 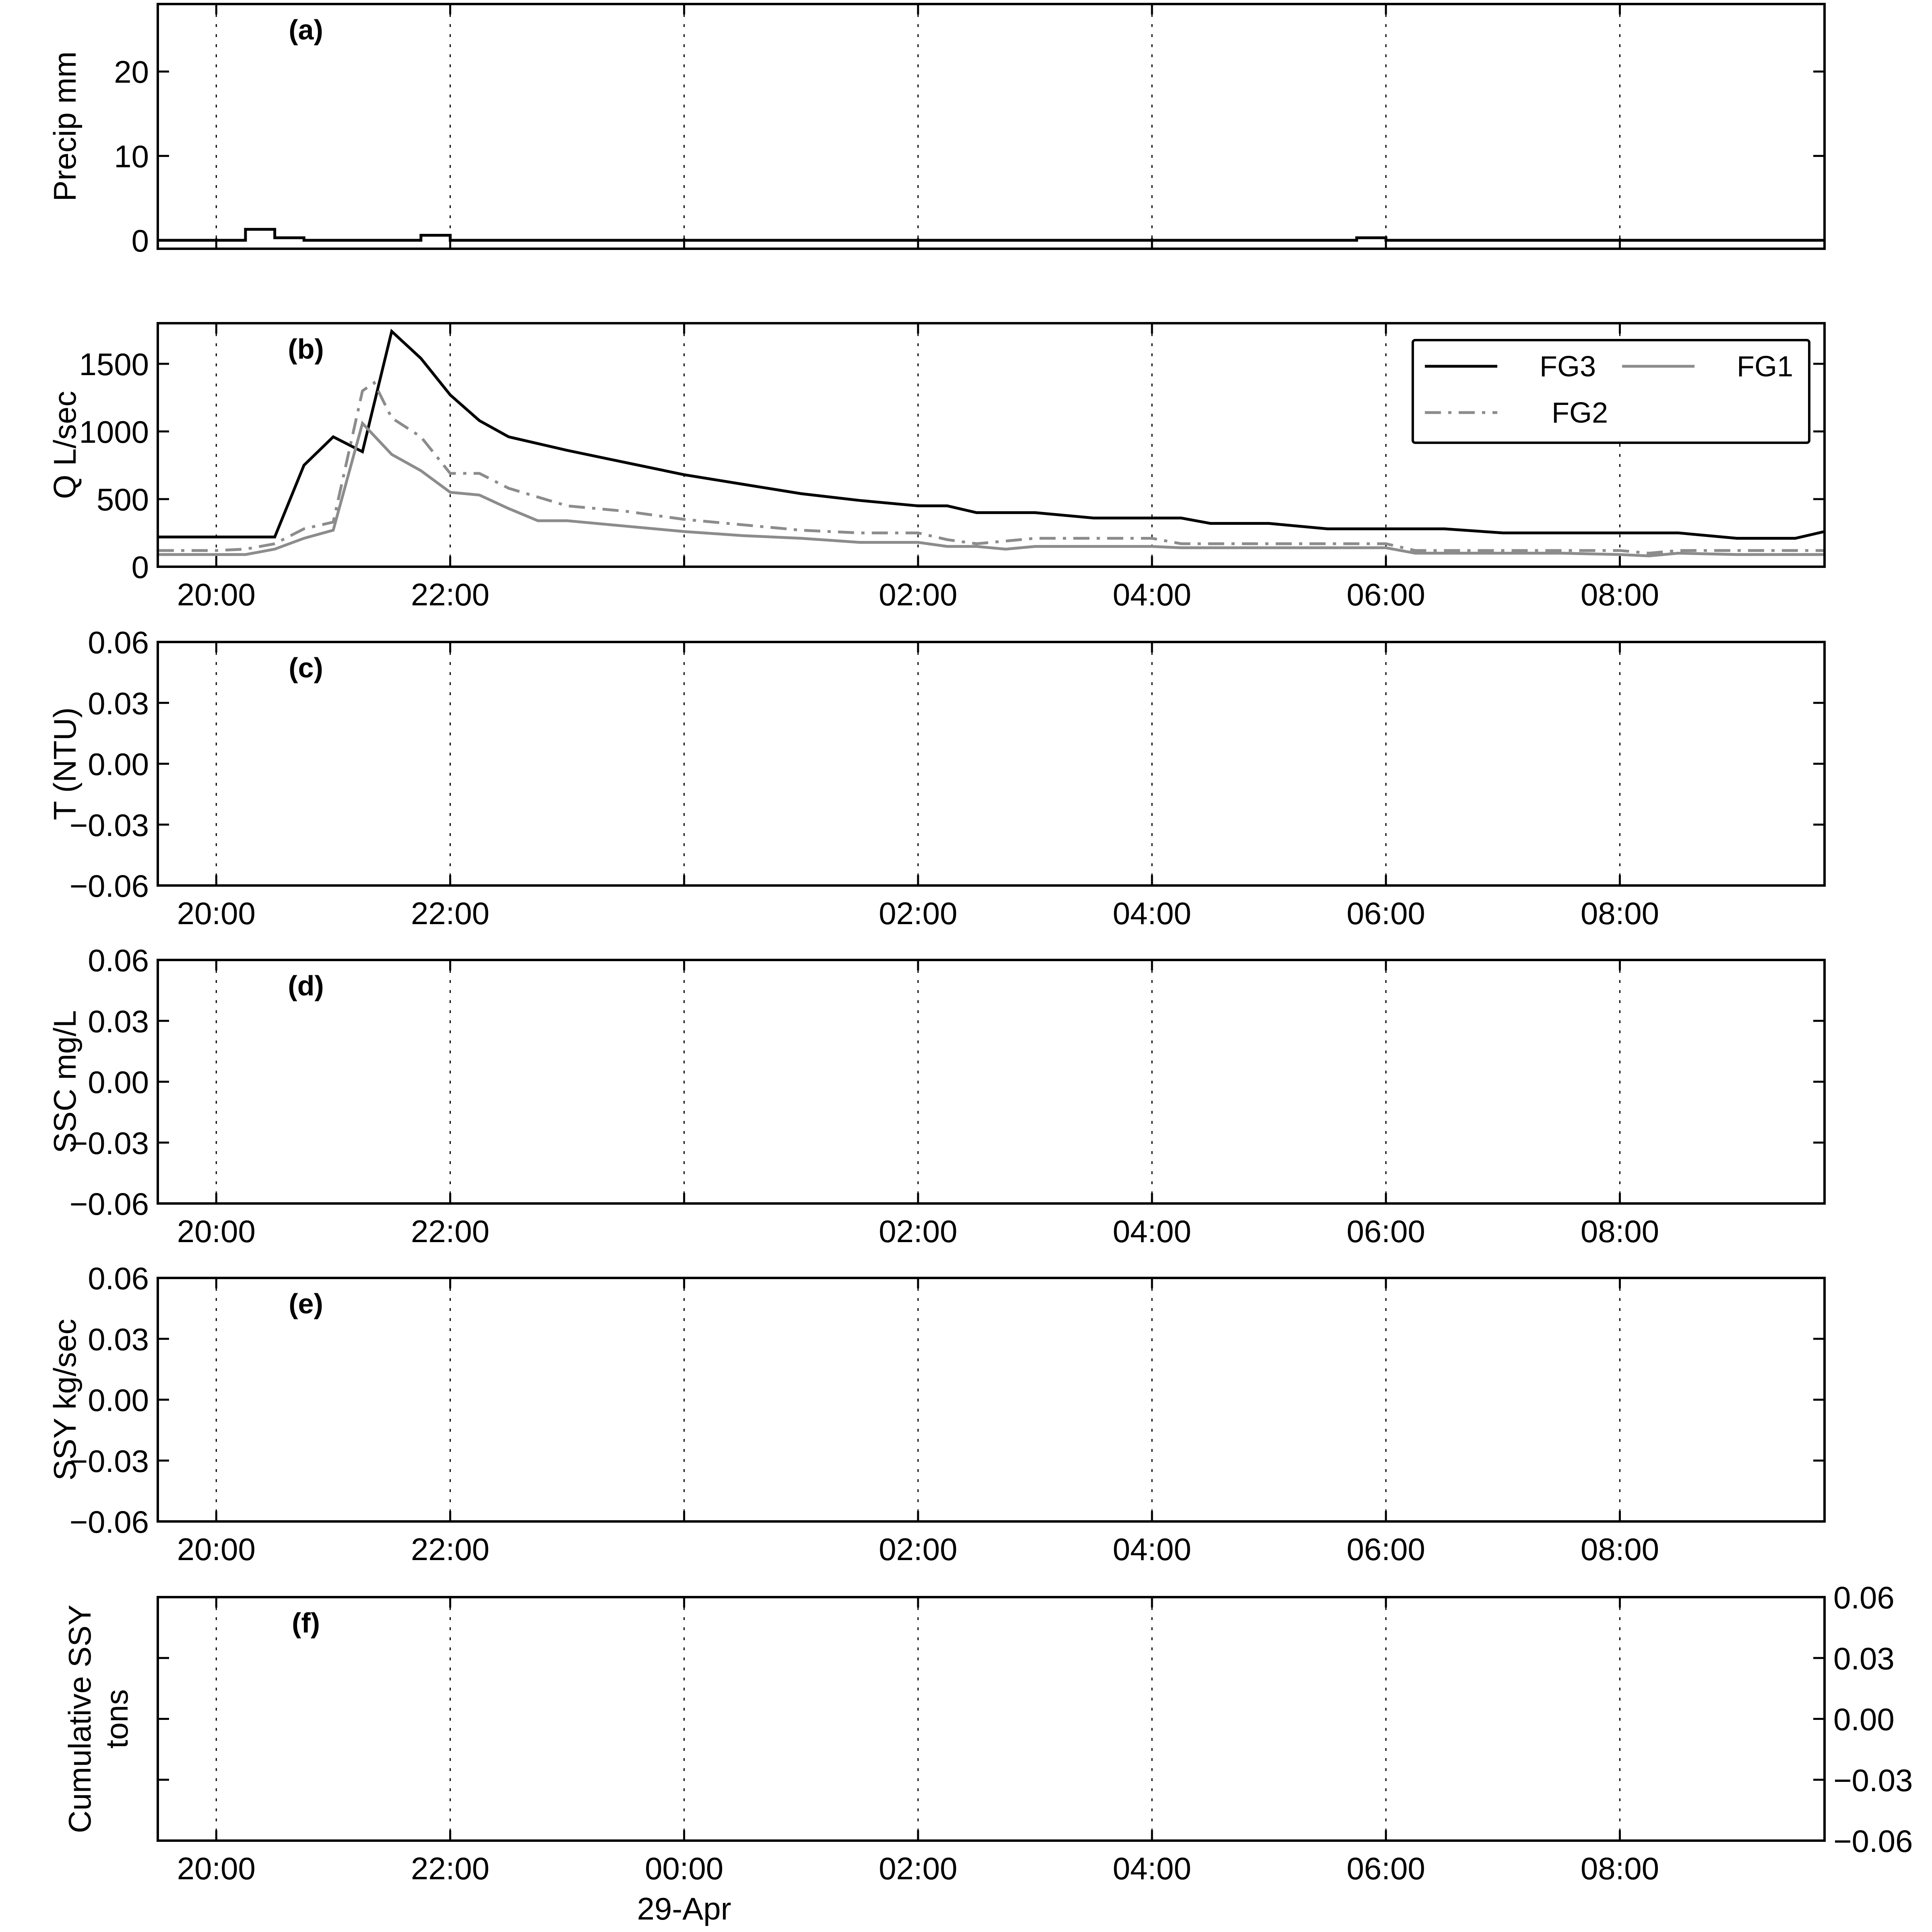 What do you see at coordinates (65, 763) in the screenshot?
I see `y-axis-label: T (NTU)` at bounding box center [65, 763].